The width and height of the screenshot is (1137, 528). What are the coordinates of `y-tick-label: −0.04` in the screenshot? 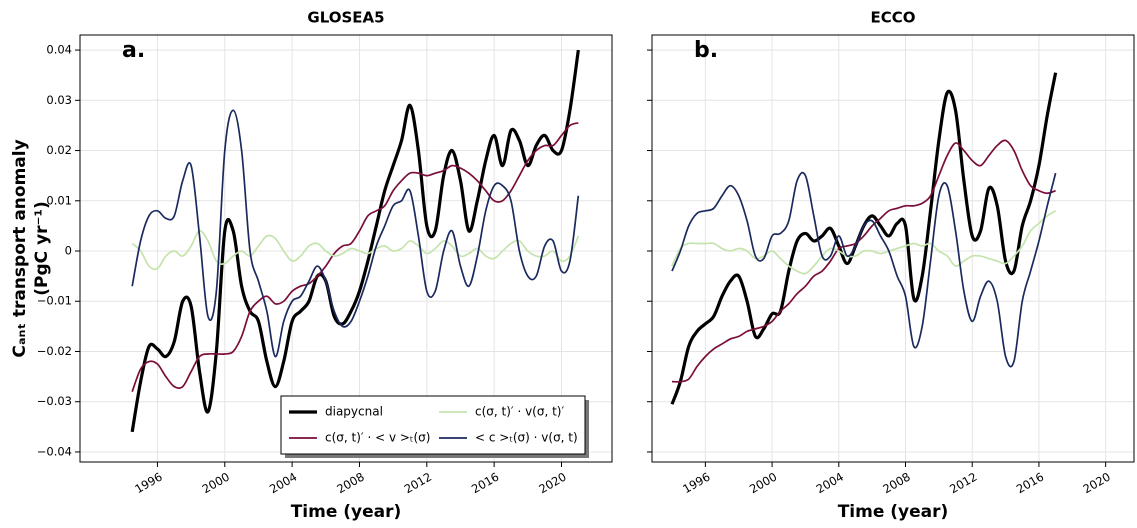 It's located at (54, 451).